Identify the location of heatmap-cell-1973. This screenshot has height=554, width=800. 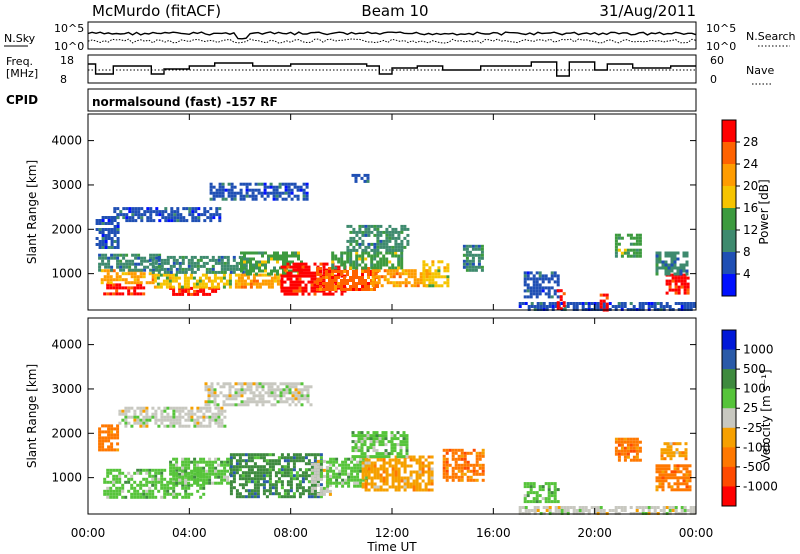
(682, 303).